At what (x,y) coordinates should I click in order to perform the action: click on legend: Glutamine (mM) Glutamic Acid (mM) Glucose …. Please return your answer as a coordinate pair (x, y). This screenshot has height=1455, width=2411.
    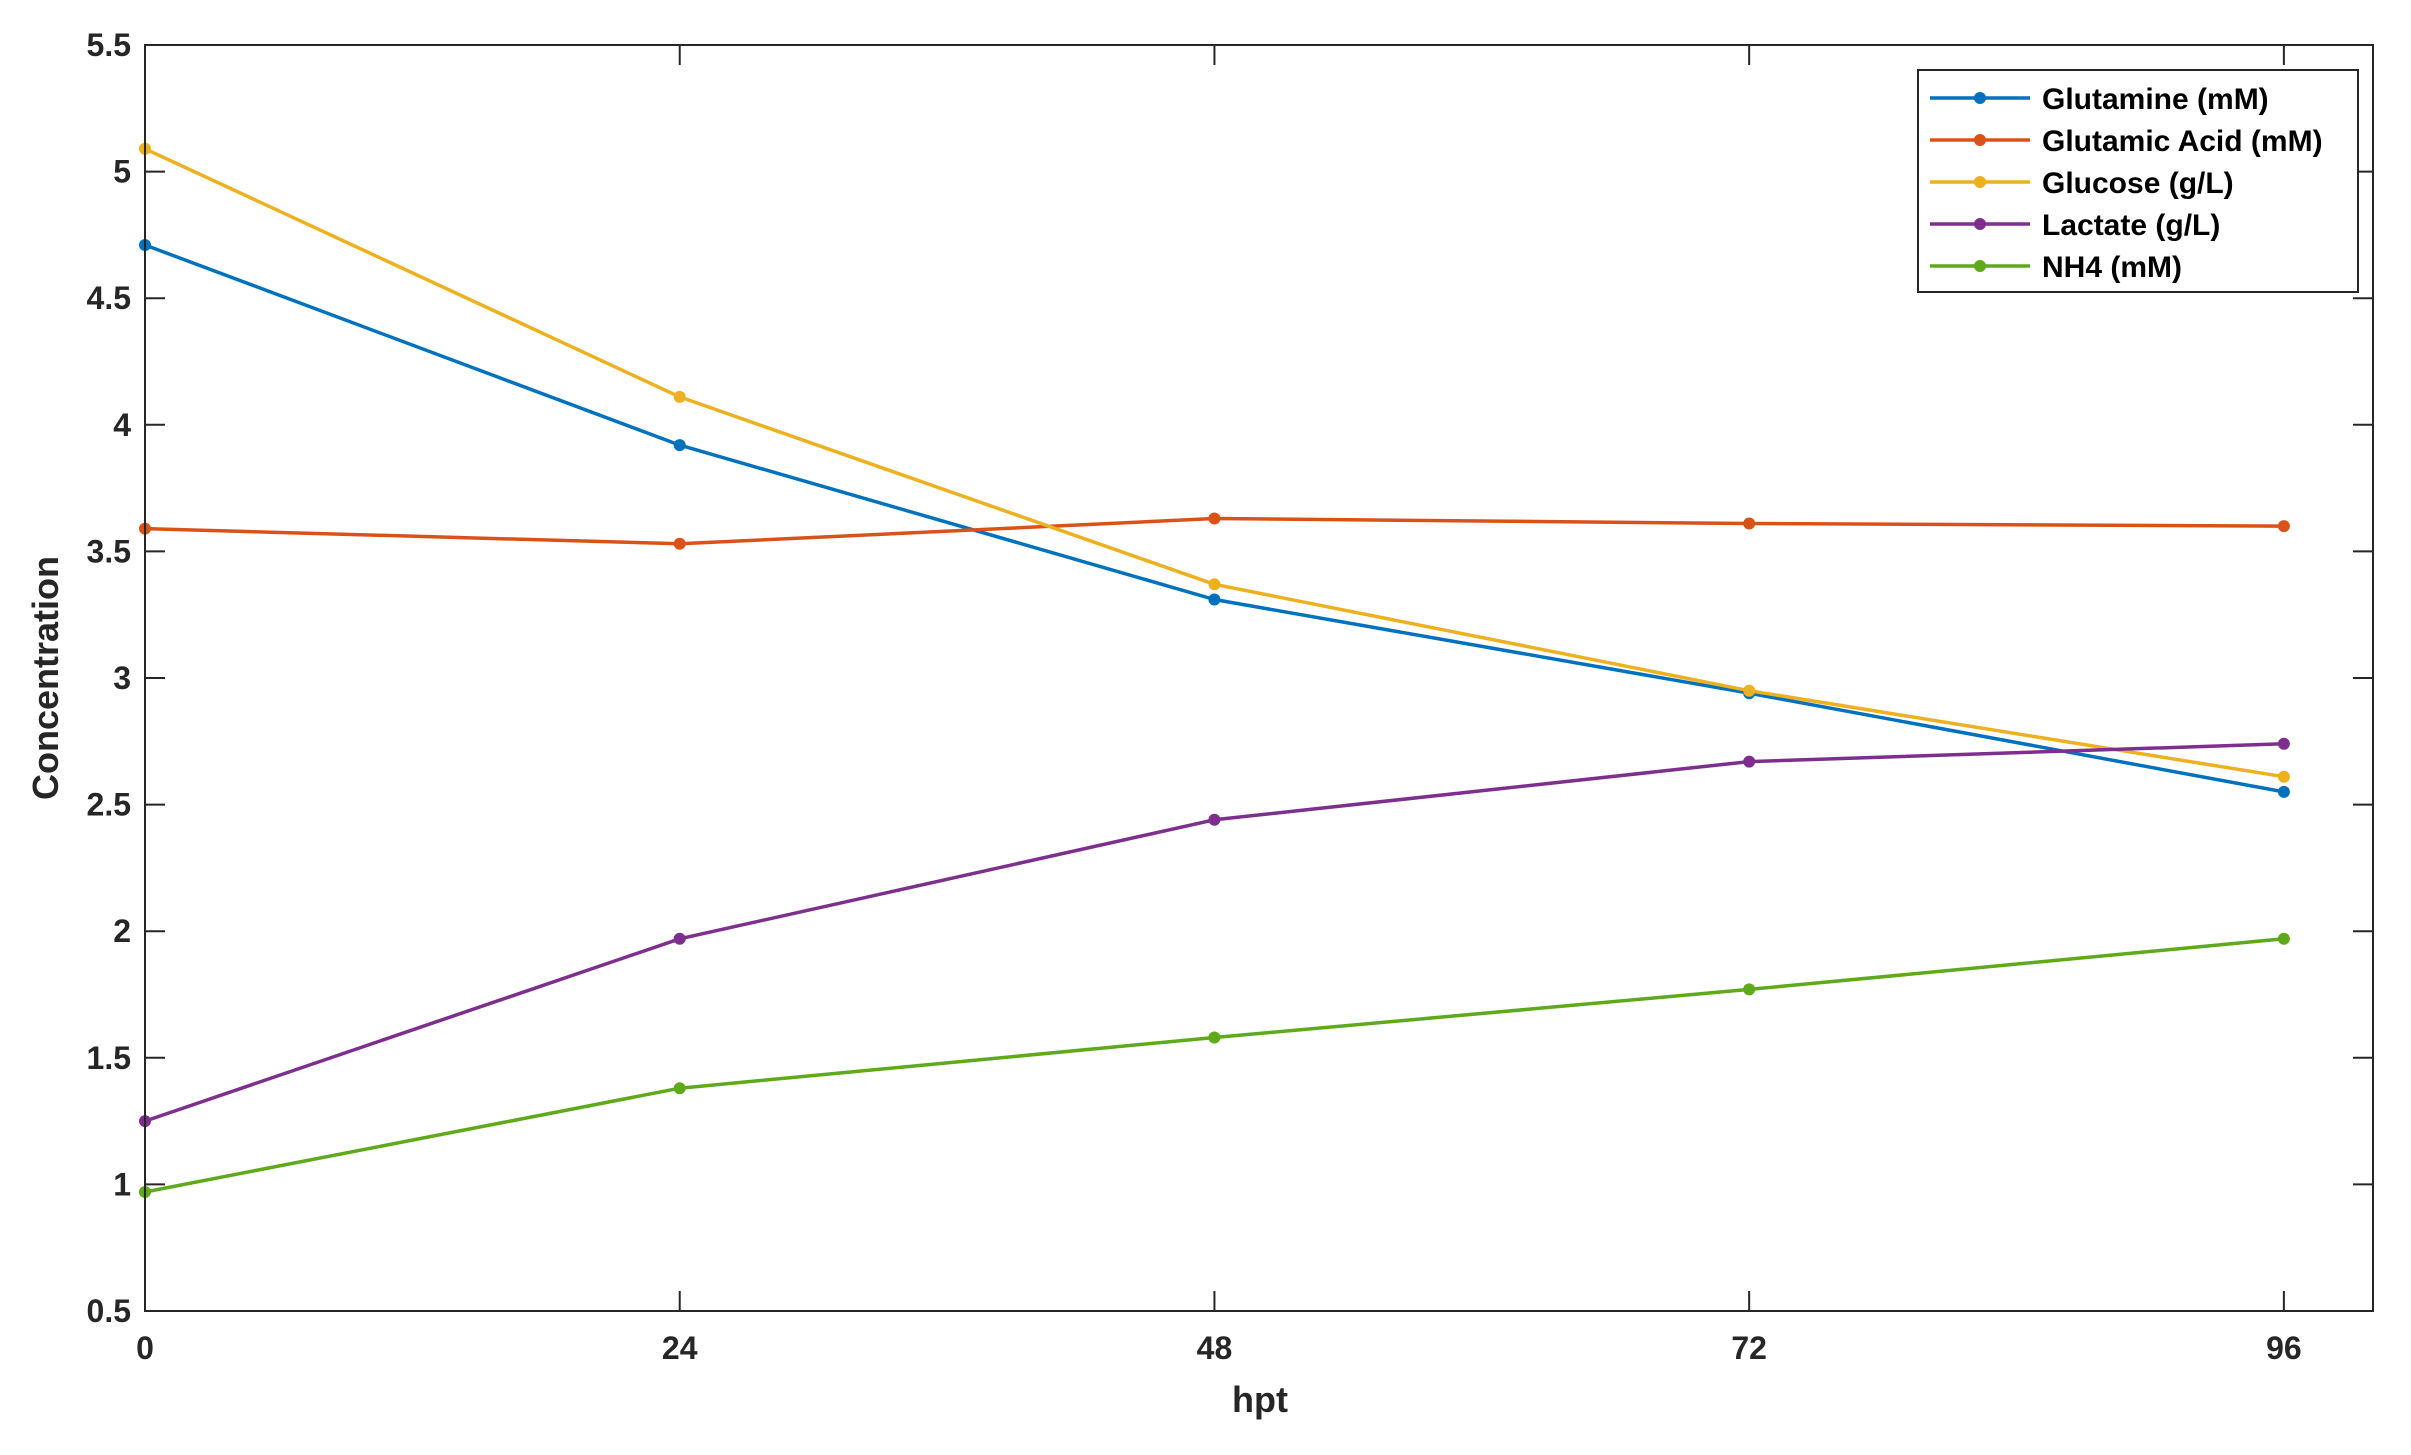
    Looking at the image, I should click on (2138, 181).